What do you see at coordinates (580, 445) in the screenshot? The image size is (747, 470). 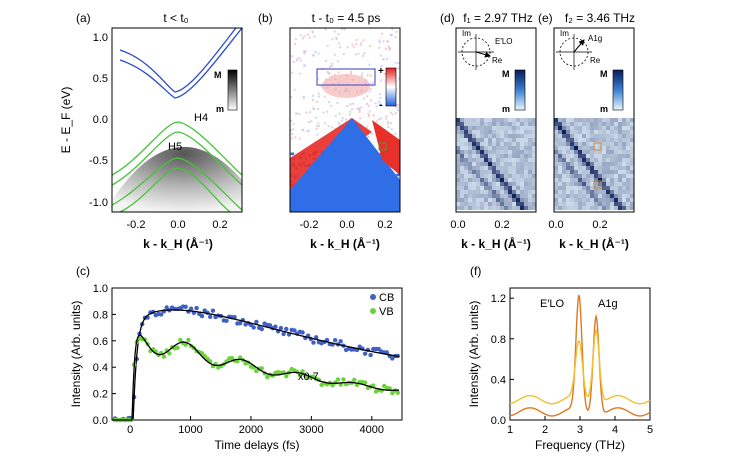 I see `x-axis-label: Frequency (THz)` at bounding box center [580, 445].